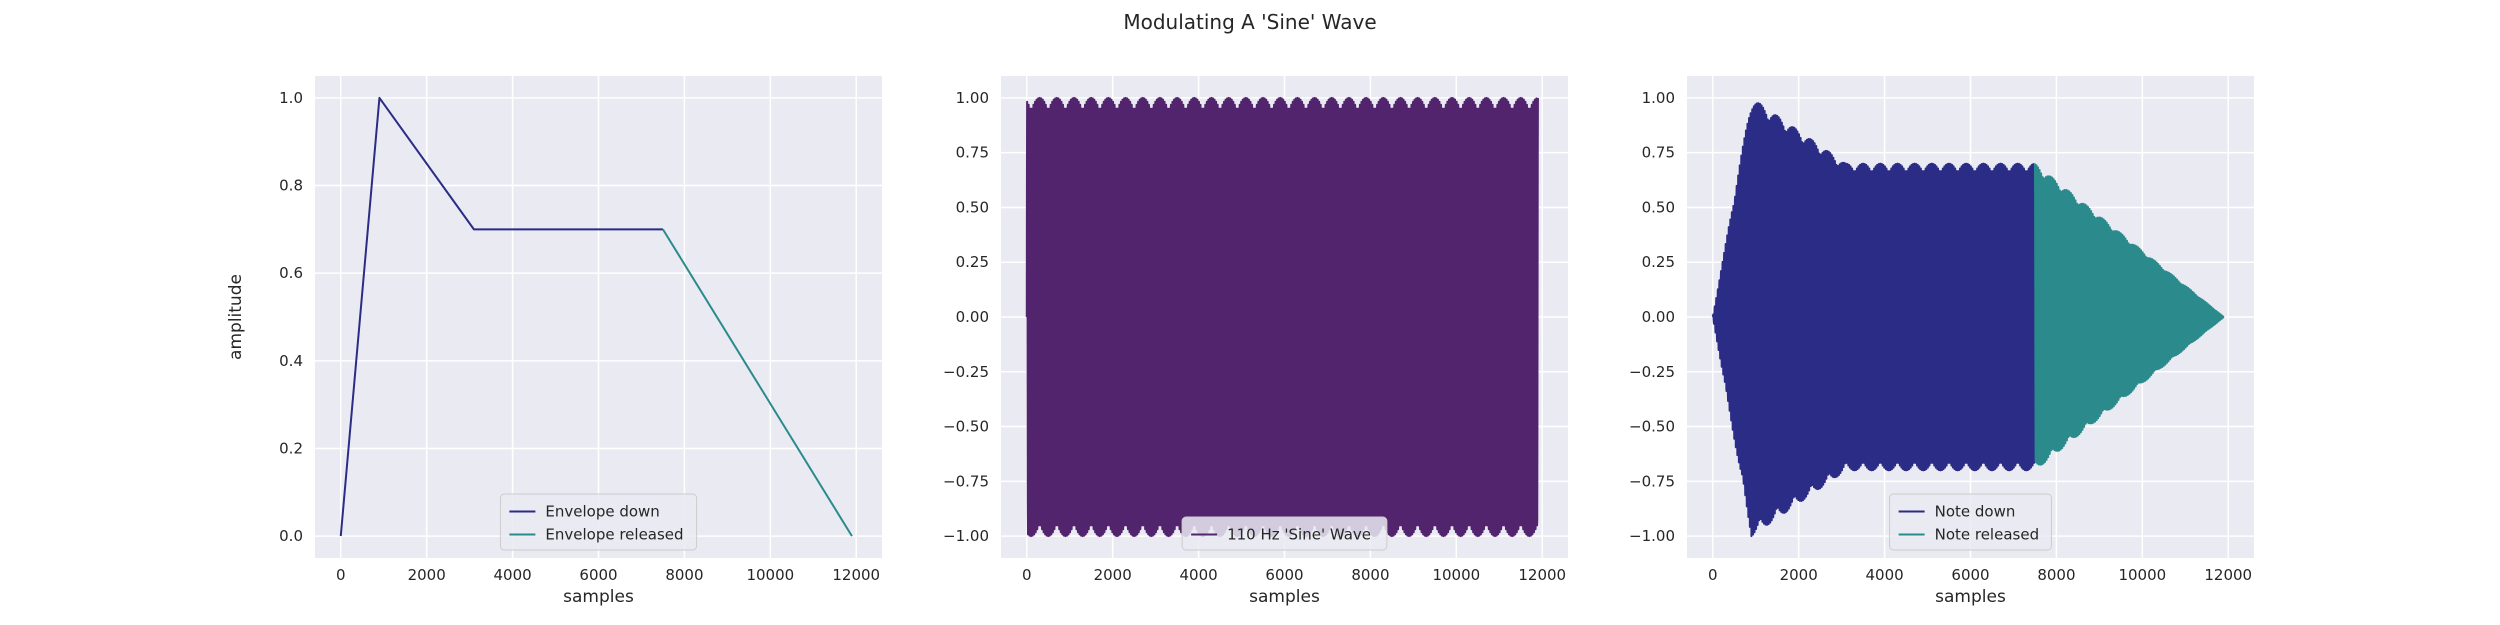  Describe the element at coordinates (614, 535) in the screenshot. I see `legend-label-1: Envelope released` at that location.